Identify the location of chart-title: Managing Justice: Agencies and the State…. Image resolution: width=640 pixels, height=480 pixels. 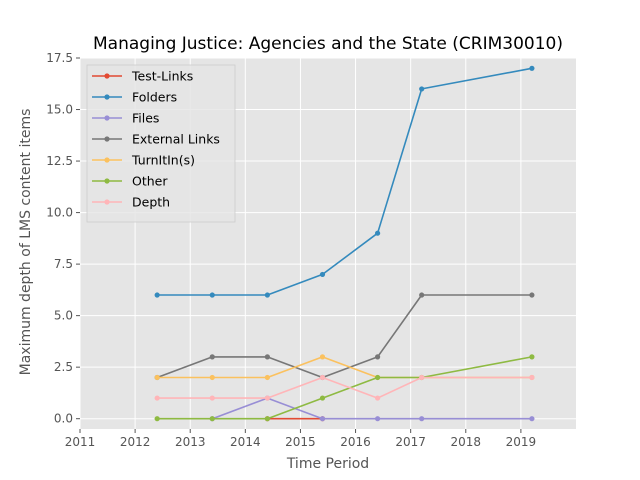
(328, 44).